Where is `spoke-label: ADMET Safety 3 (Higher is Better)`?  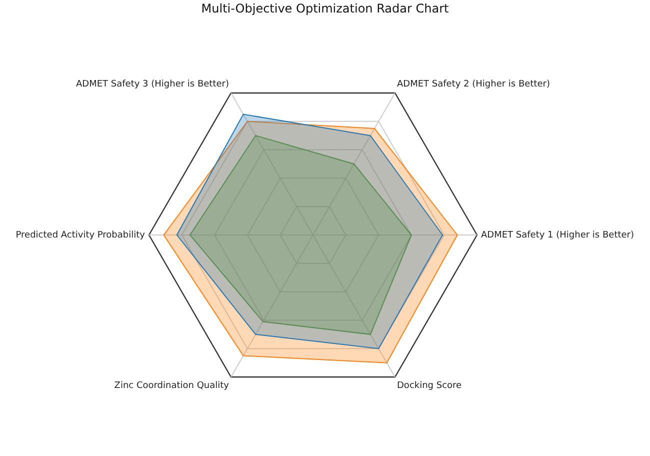 spoke-label: ADMET Safety 3 (Higher is Better) is located at coordinates (152, 84).